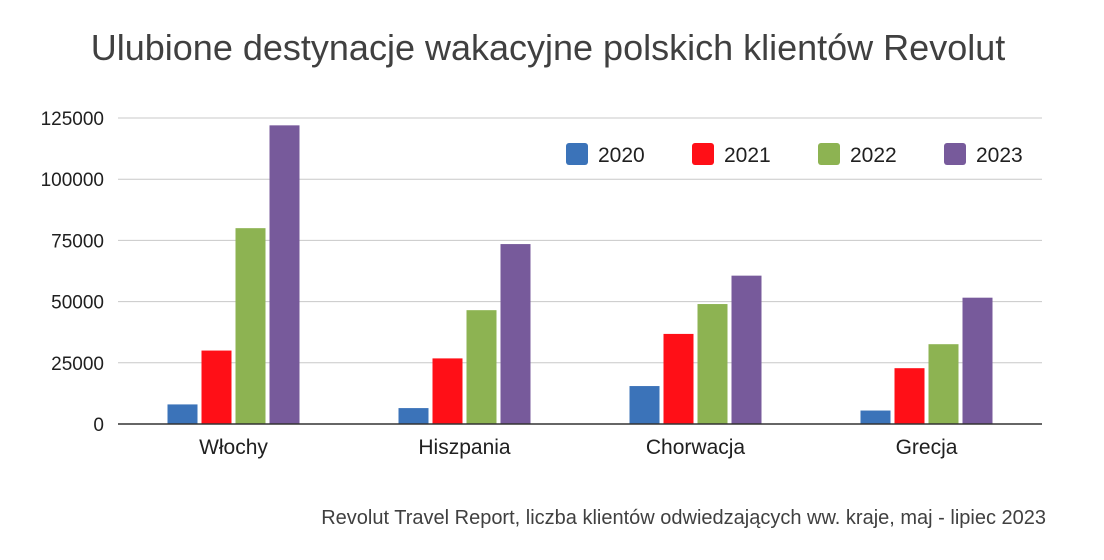 The width and height of the screenshot is (1104, 560). What do you see at coordinates (794, 155) in the screenshot?
I see `legend: 2020 2021 2022 2023` at bounding box center [794, 155].